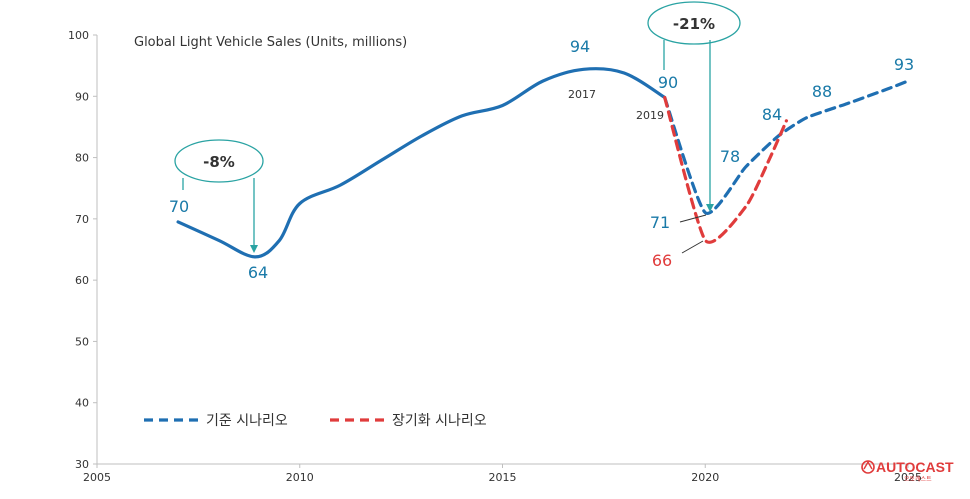 This screenshot has height=499, width=970. What do you see at coordinates (918, 479) in the screenshot?
I see `watermark-subtext: 오토캐스트` at bounding box center [918, 479].